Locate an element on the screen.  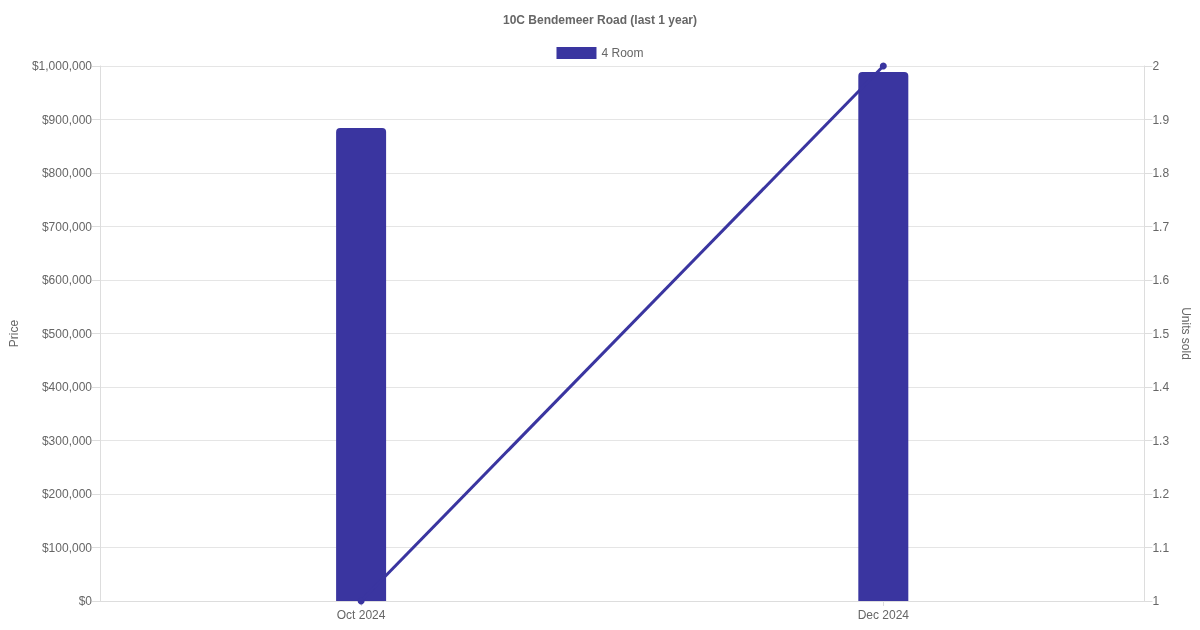
legend-label: 4 Room is located at coordinates (622, 53).